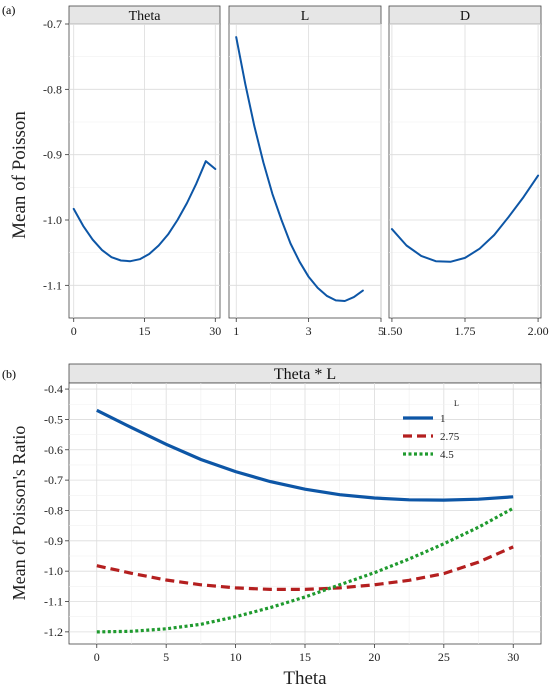  I want to click on b-y-tick-label: -0.7, so click(53, 480).